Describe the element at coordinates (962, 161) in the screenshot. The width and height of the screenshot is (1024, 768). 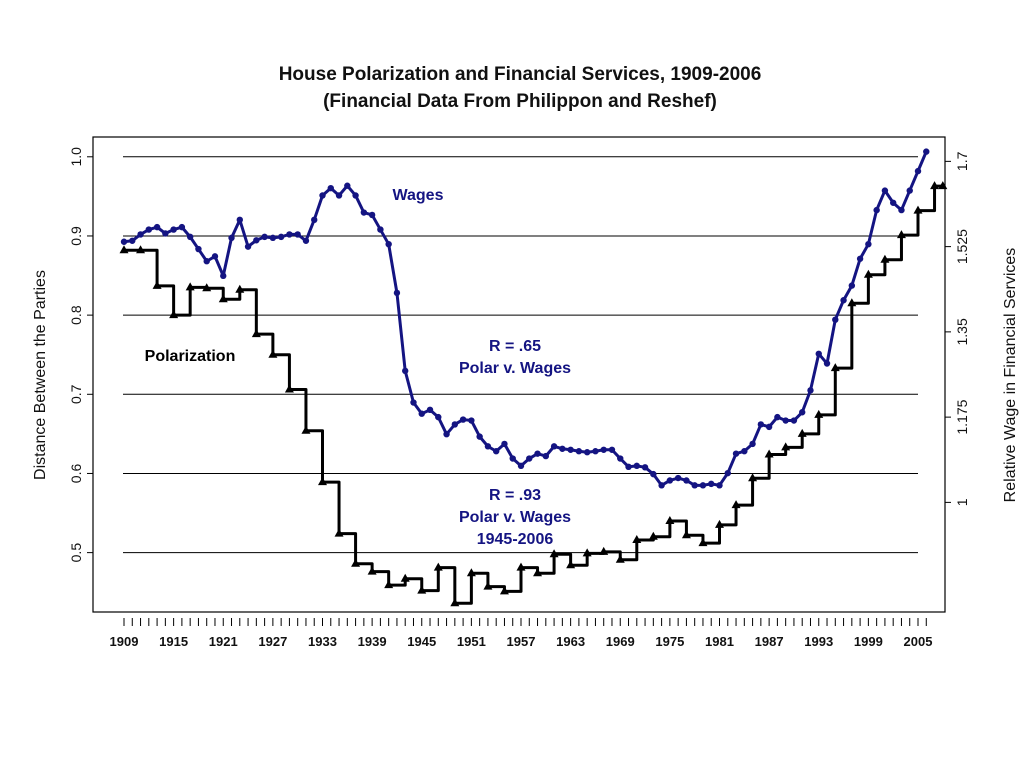
I see `y2-tick-label: 1.7` at that location.